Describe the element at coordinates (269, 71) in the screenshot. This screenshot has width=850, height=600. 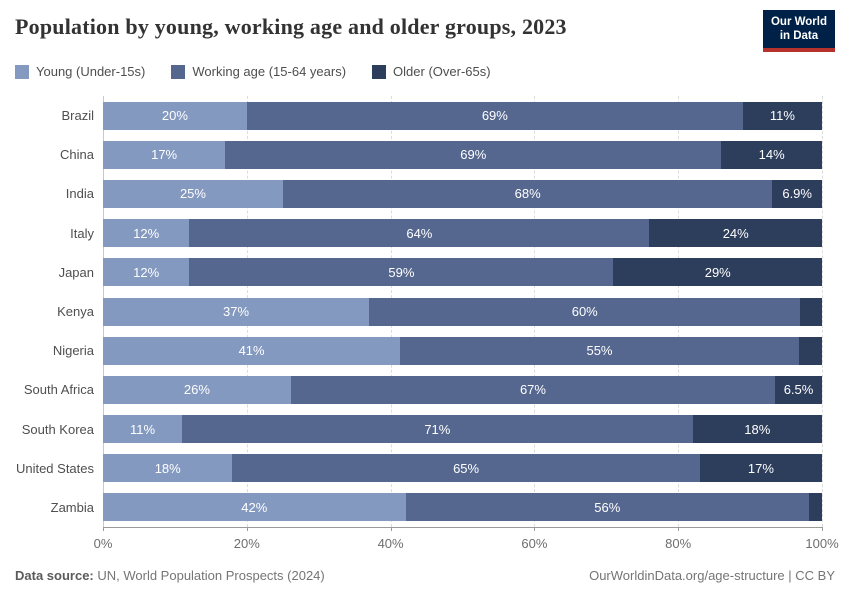
I see `legend-label: Working age (15-64 years)` at that location.